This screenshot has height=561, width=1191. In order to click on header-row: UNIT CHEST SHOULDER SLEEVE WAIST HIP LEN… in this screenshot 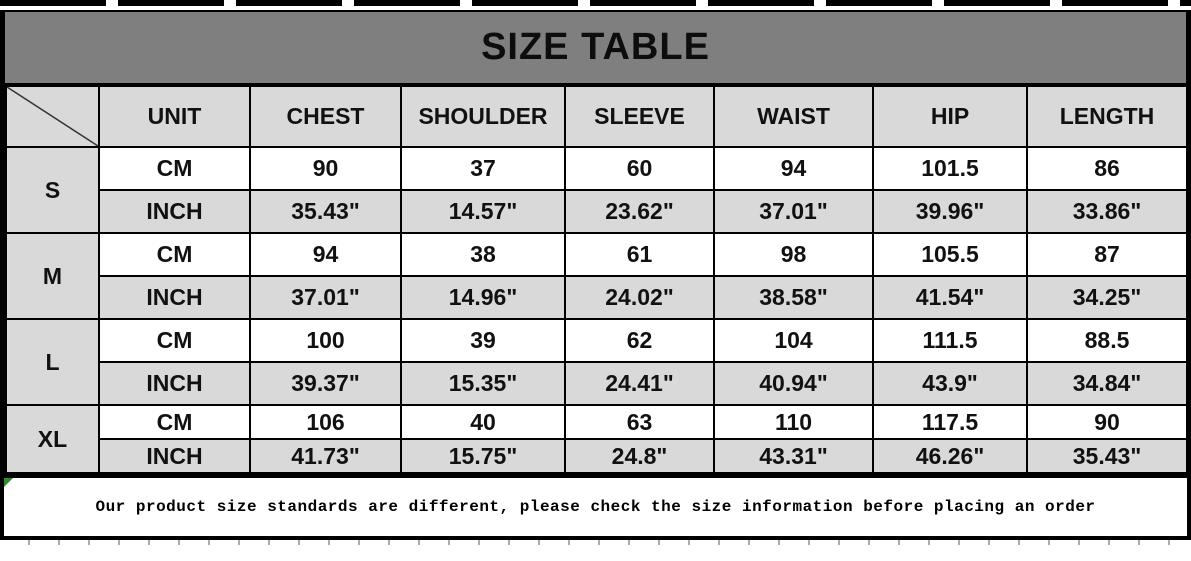, I will do `click(596, 116)`.